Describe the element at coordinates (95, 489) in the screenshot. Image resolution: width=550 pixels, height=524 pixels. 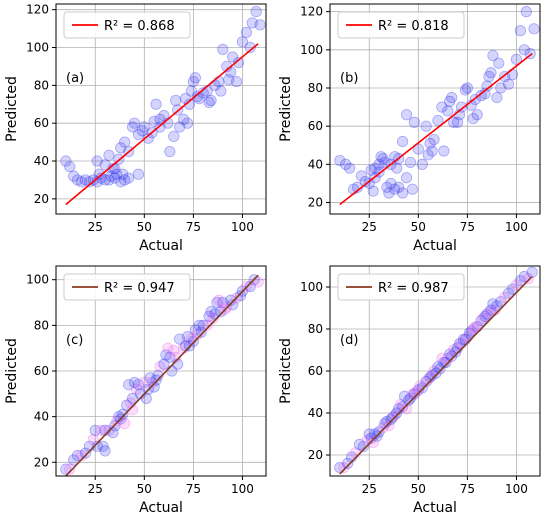
I see `x-tick-label: 25` at that location.